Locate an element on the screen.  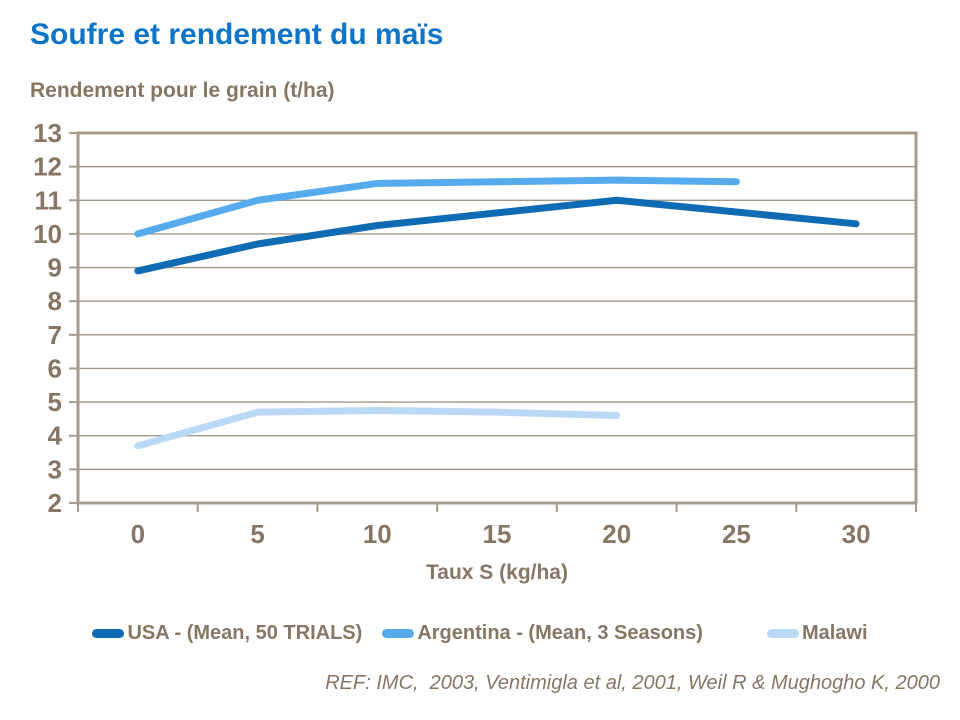
y-tick-label: 7 is located at coordinates (55, 335).